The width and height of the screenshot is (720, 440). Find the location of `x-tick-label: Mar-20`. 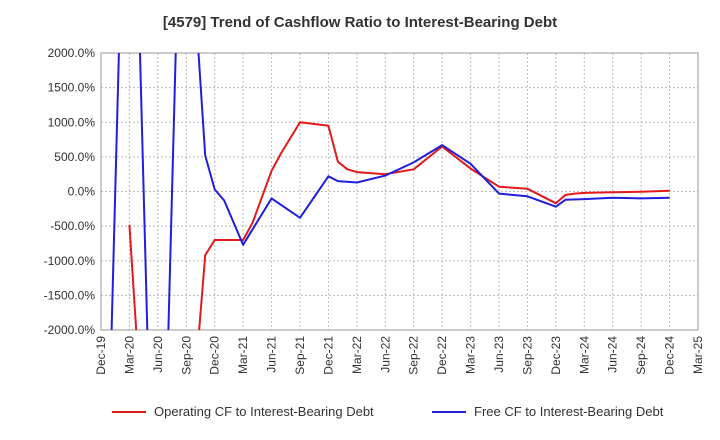

x-tick-label: Mar-20 is located at coordinates (129, 355).